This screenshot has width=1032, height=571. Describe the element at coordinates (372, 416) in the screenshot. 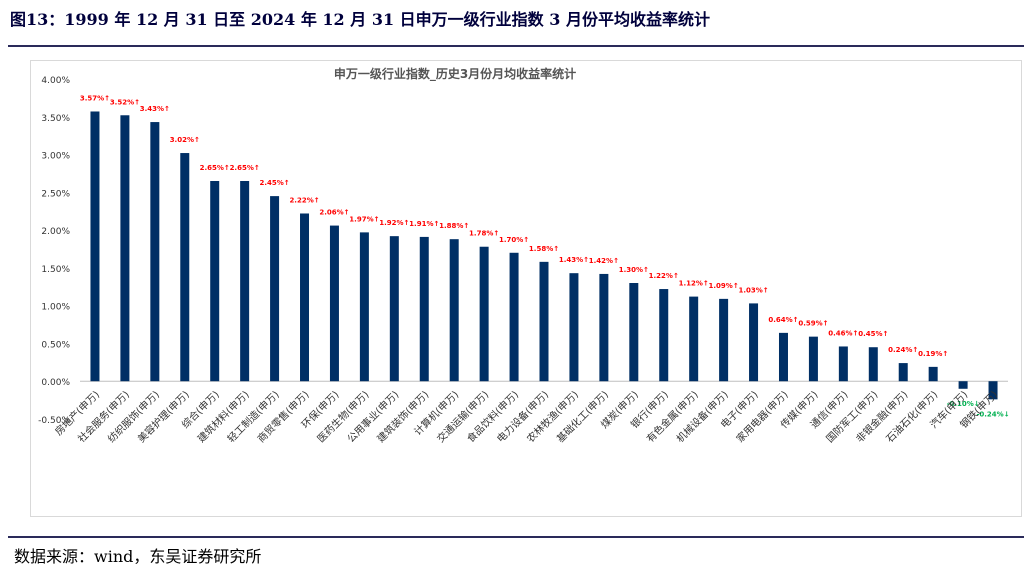

I see `x-tick-label: 公用事业(申万)` at that location.